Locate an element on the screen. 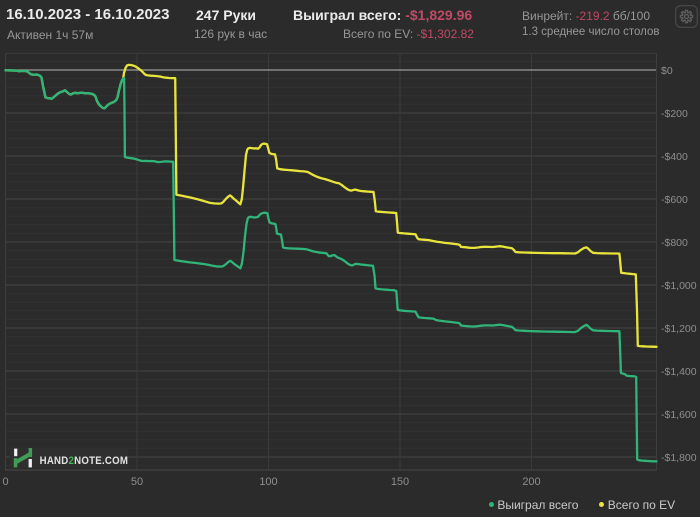 This screenshot has height=517, width=700. svg-text: -$200 is located at coordinates (674, 114).